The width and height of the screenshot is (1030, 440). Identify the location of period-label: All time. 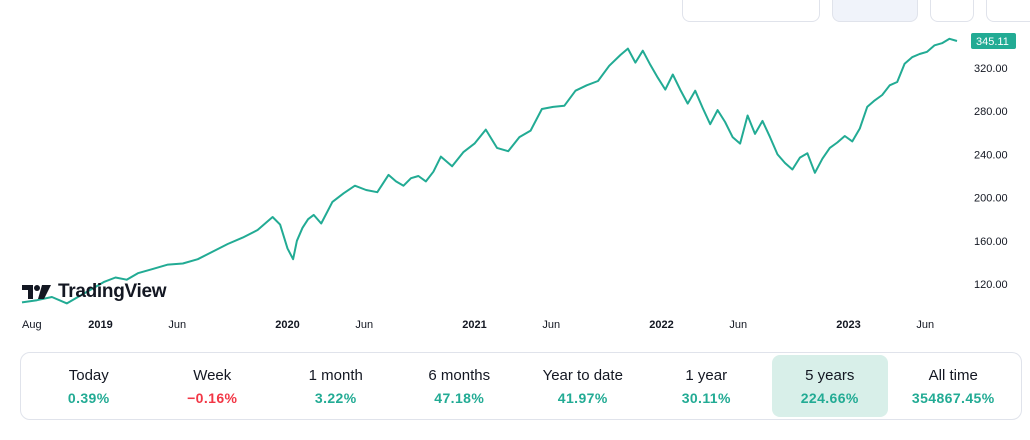
(953, 375).